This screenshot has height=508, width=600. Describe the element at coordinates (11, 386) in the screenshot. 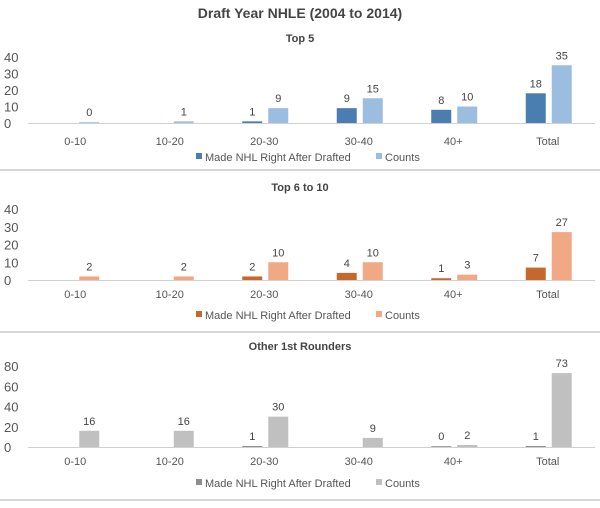

I see `y-tick-label: 60` at that location.